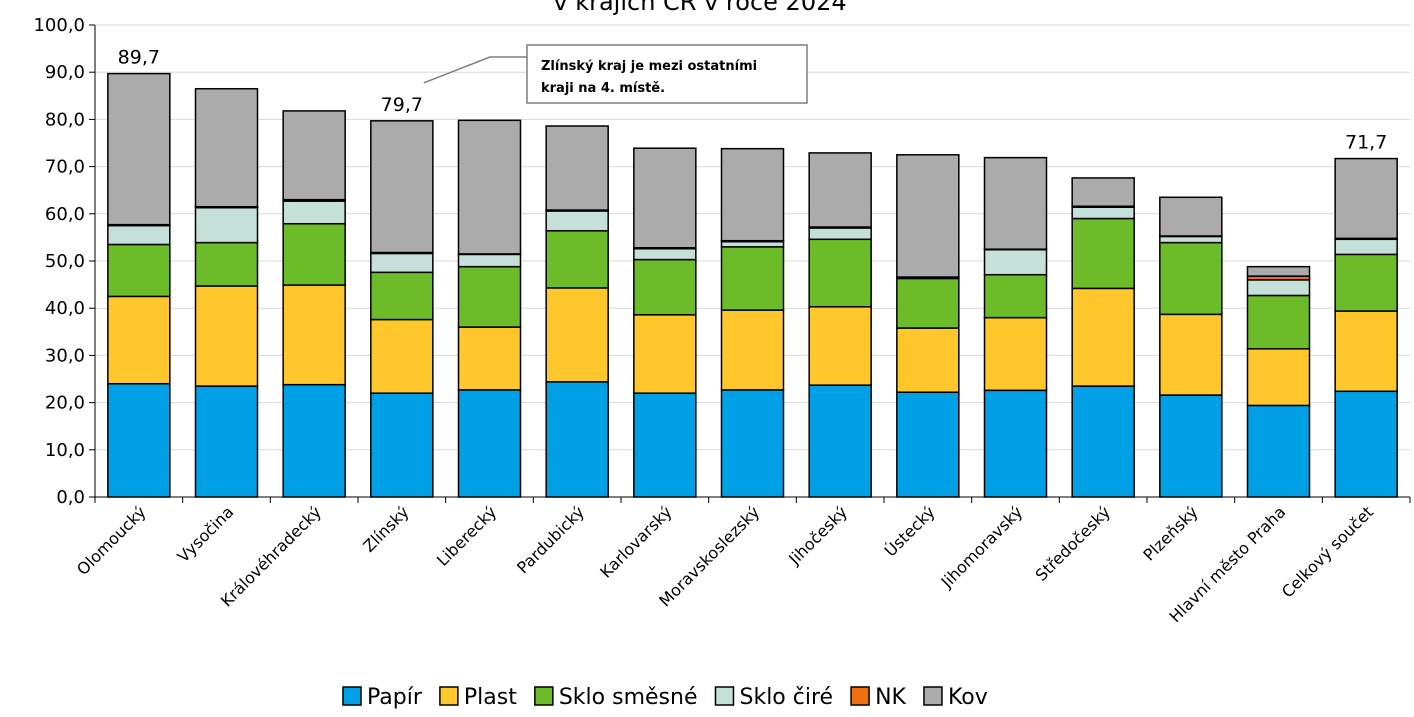  Describe the element at coordinates (65, 261) in the screenshot. I see `y-tick-label: 50,0` at that location.